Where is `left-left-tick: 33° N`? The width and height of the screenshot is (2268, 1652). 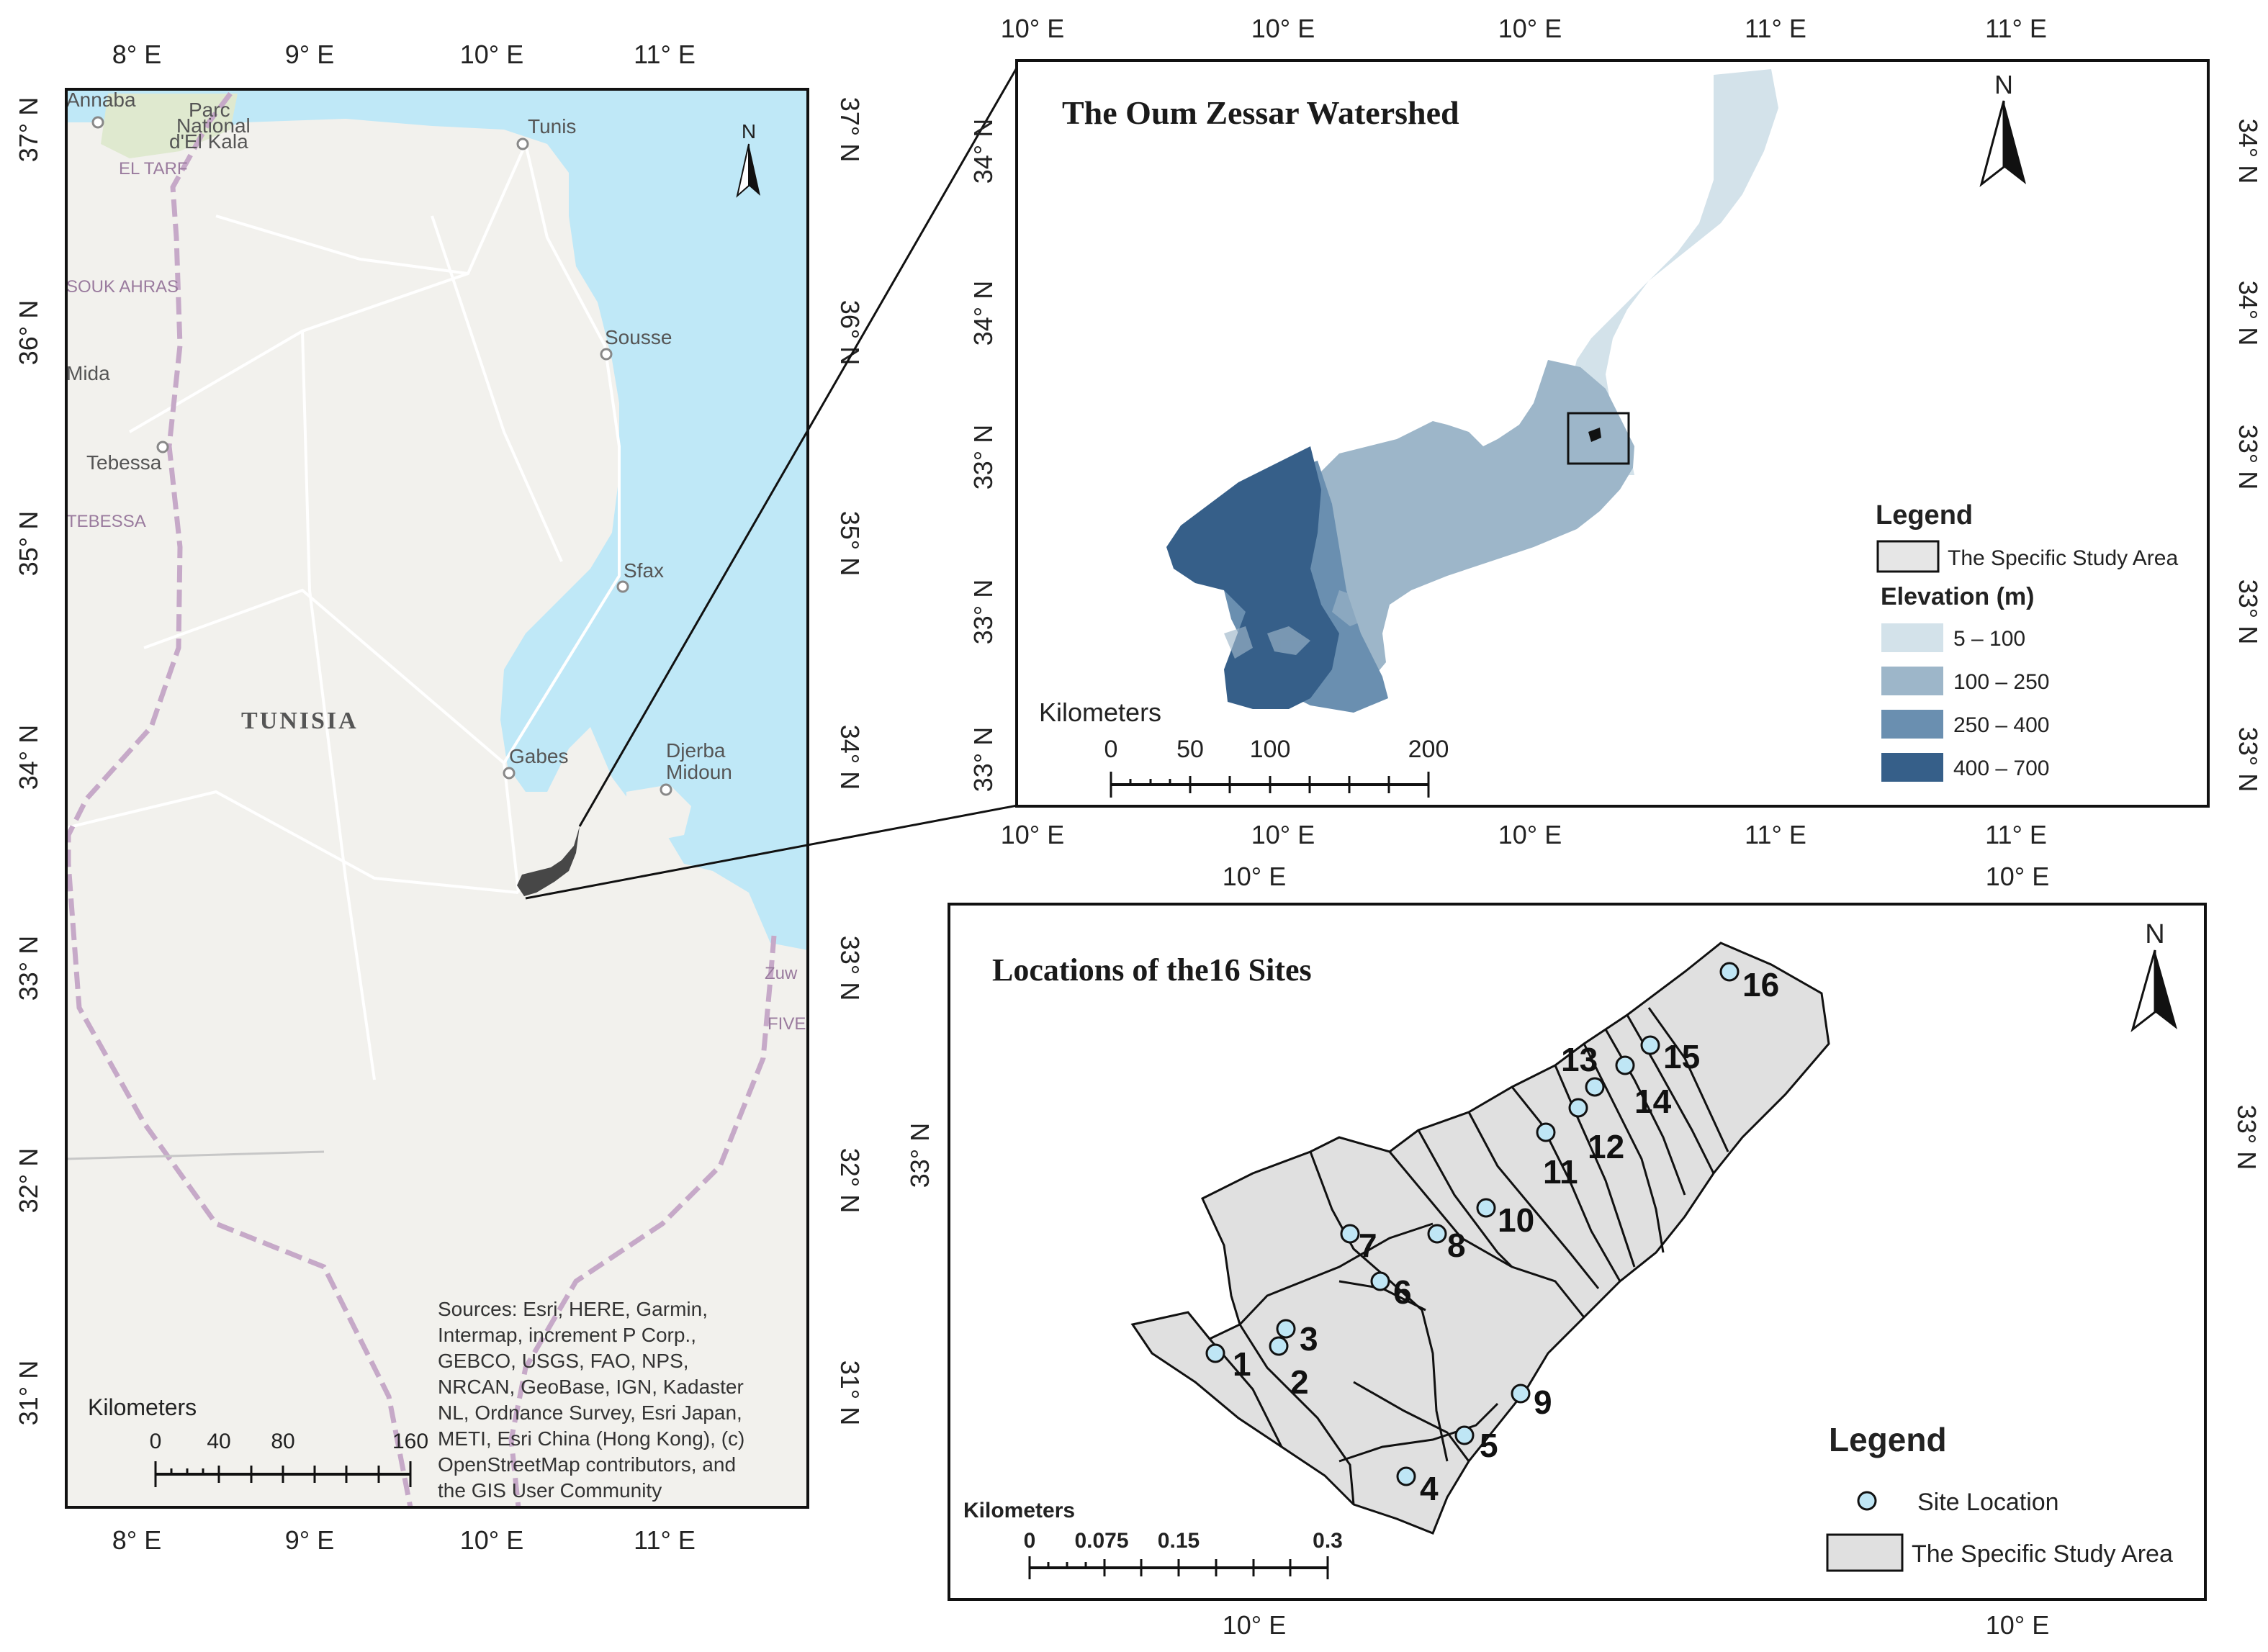 left-left-tick: 33° N is located at coordinates (28, 968).